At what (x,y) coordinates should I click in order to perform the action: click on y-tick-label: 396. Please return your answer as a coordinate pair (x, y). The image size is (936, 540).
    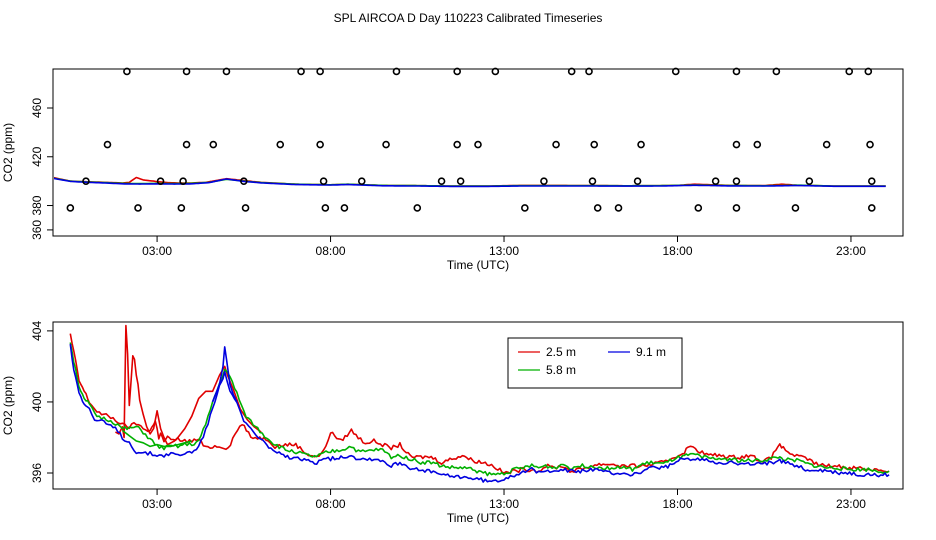
    Looking at the image, I should click on (37, 473).